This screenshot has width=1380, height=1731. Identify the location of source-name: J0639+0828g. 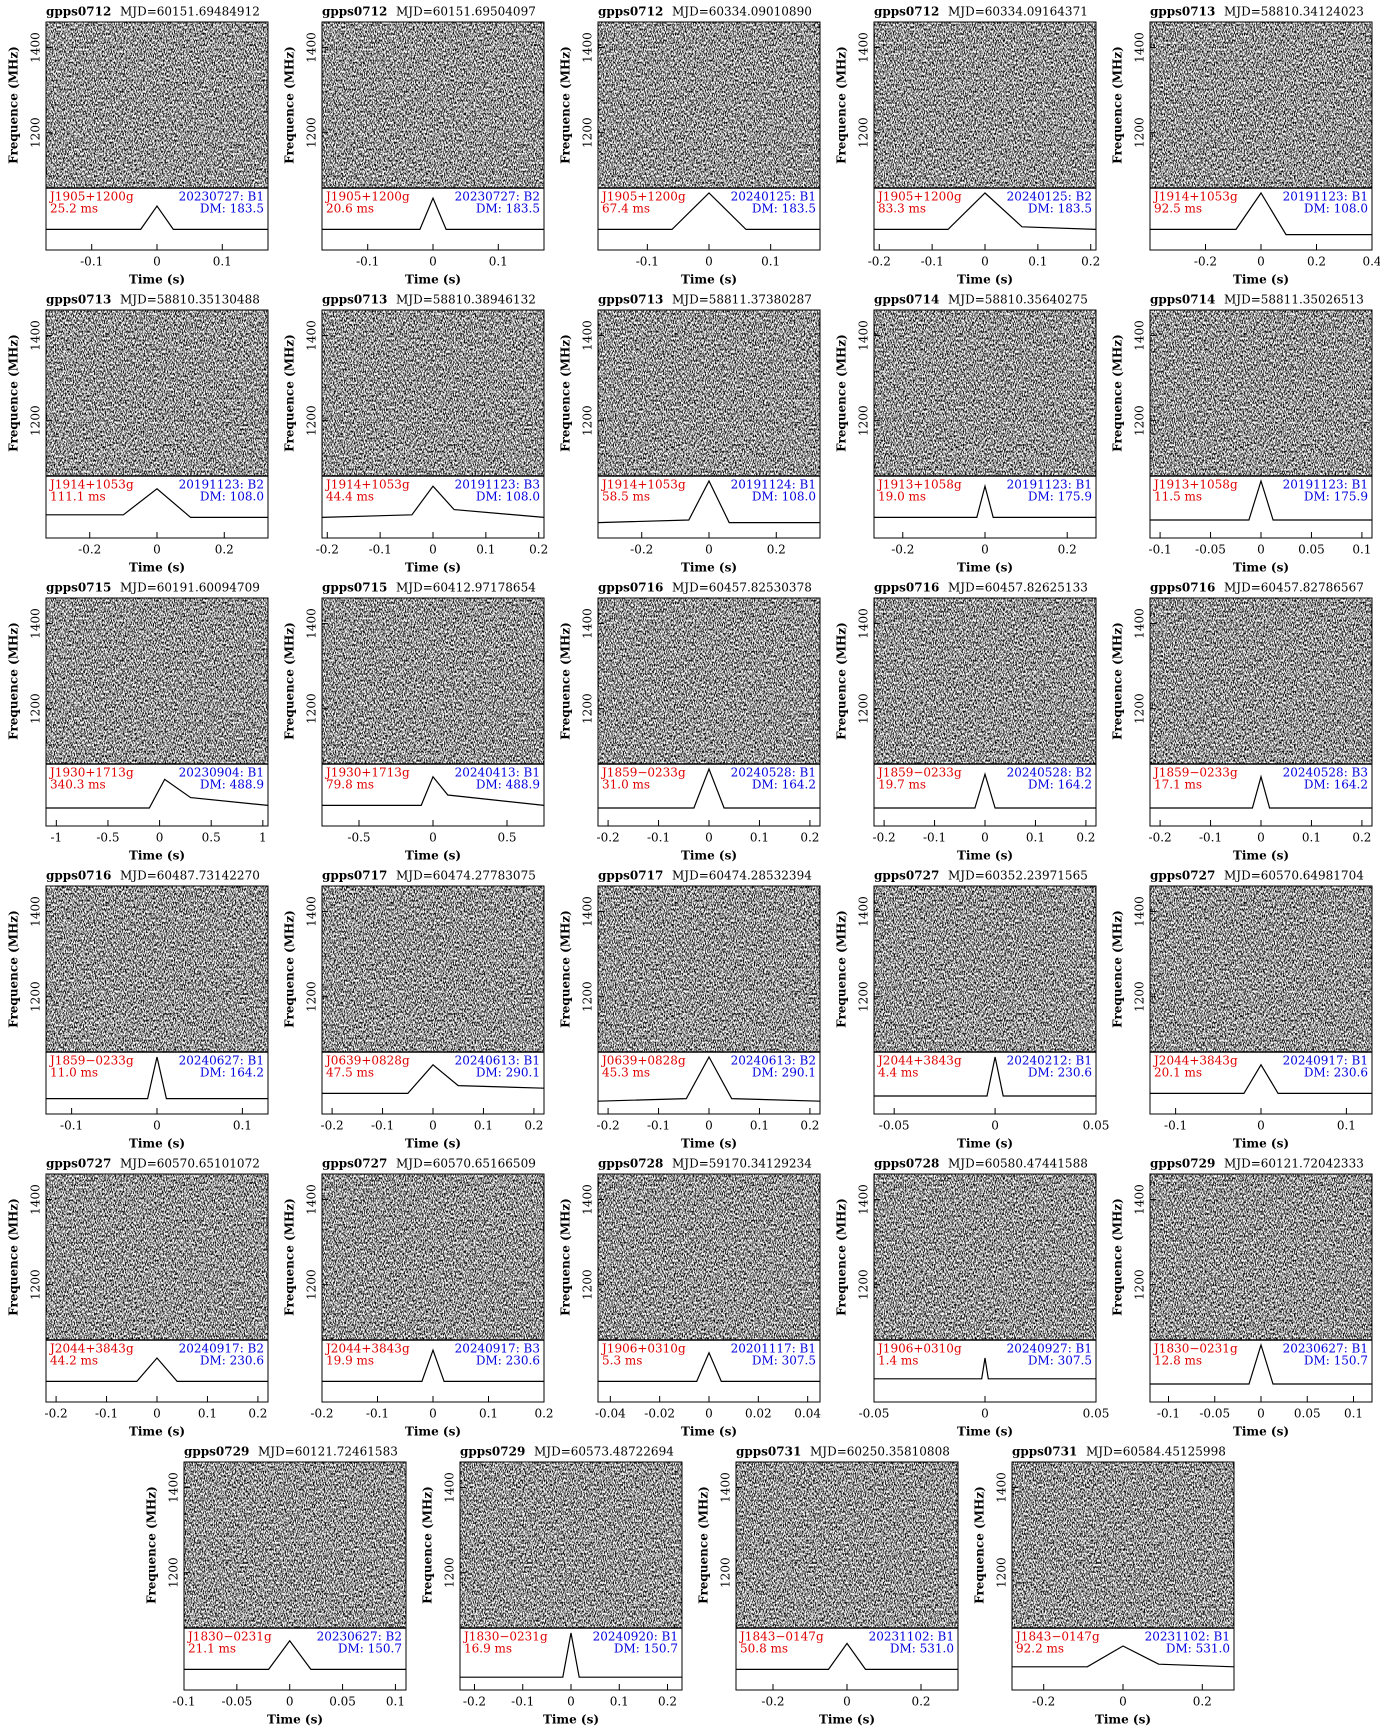
(367, 1061).